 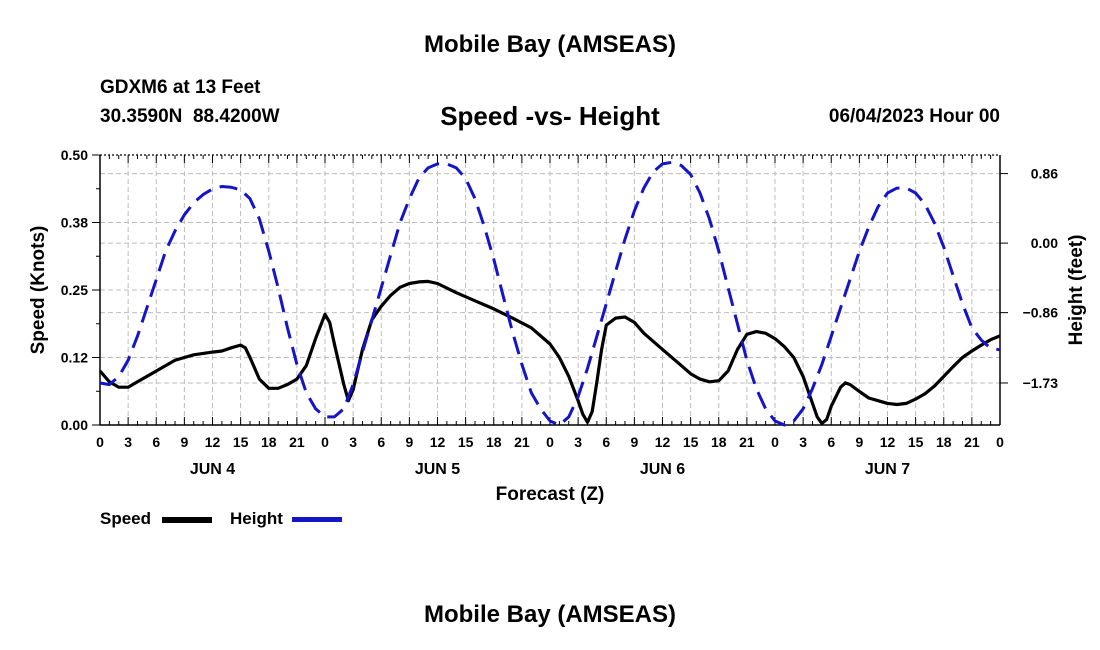 What do you see at coordinates (74, 155) in the screenshot?
I see `left-tick-label: 0.50` at bounding box center [74, 155].